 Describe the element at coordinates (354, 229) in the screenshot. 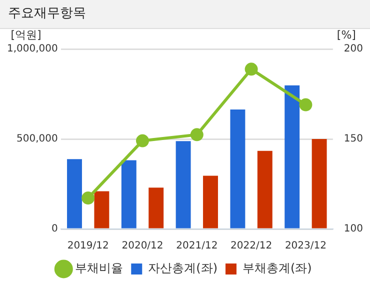

I see `y2-tick-label: 100` at that location.